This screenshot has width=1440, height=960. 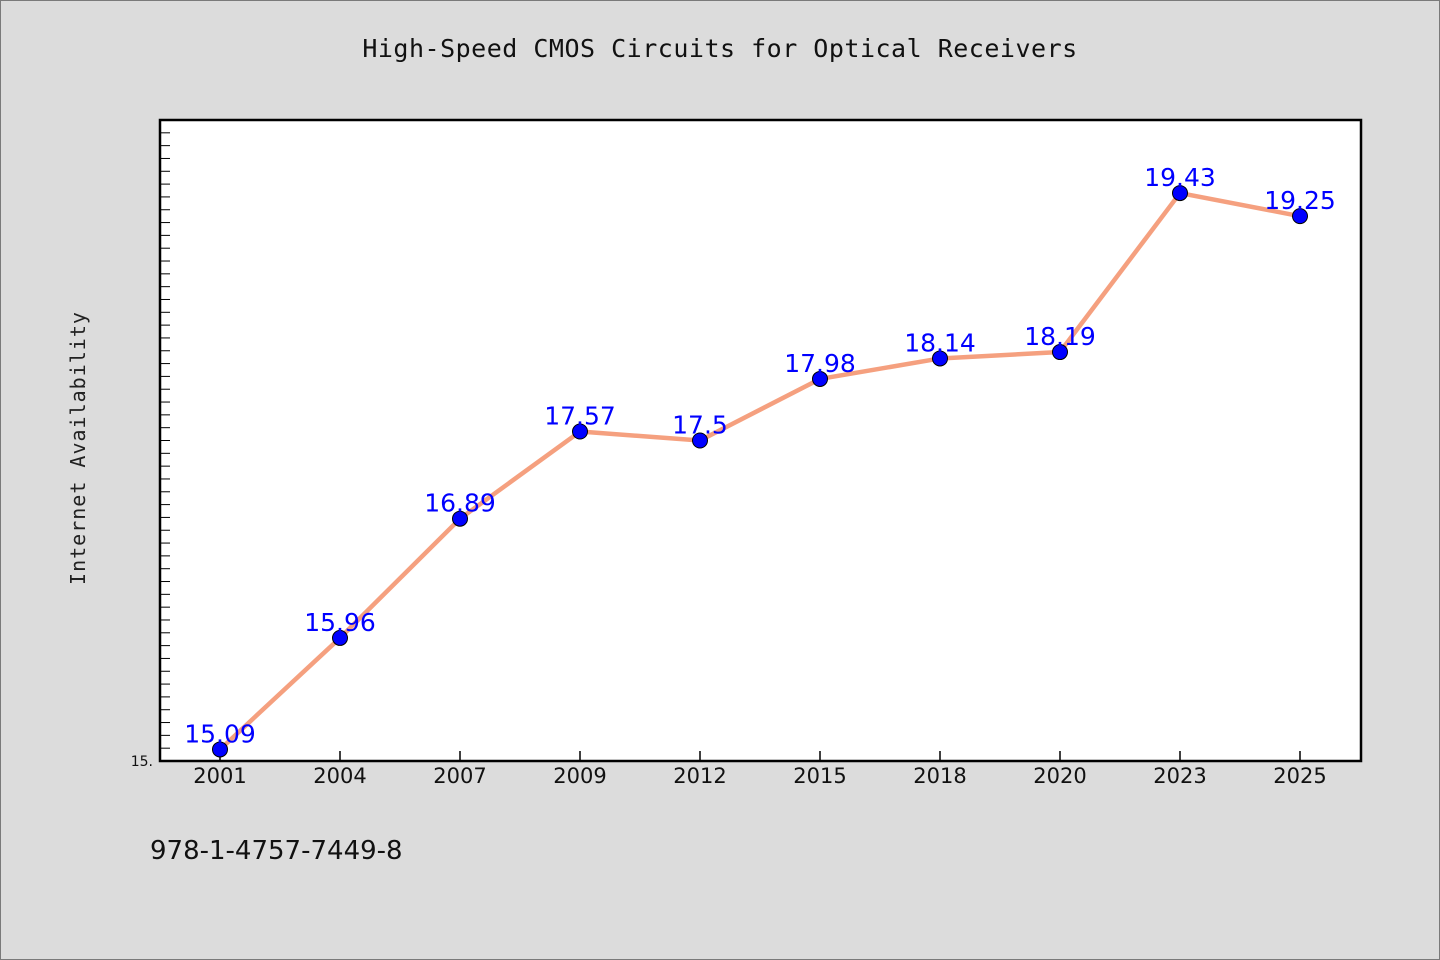 What do you see at coordinates (219, 776) in the screenshot?
I see `x-tick-label: 2001` at bounding box center [219, 776].